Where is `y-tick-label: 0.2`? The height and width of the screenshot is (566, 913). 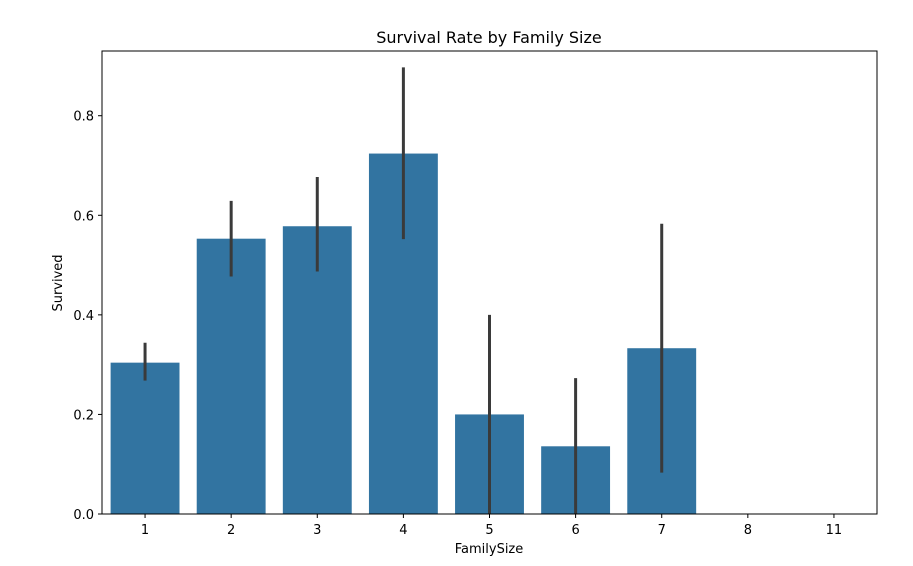
y-tick-label: 0.2 is located at coordinates (83, 415).